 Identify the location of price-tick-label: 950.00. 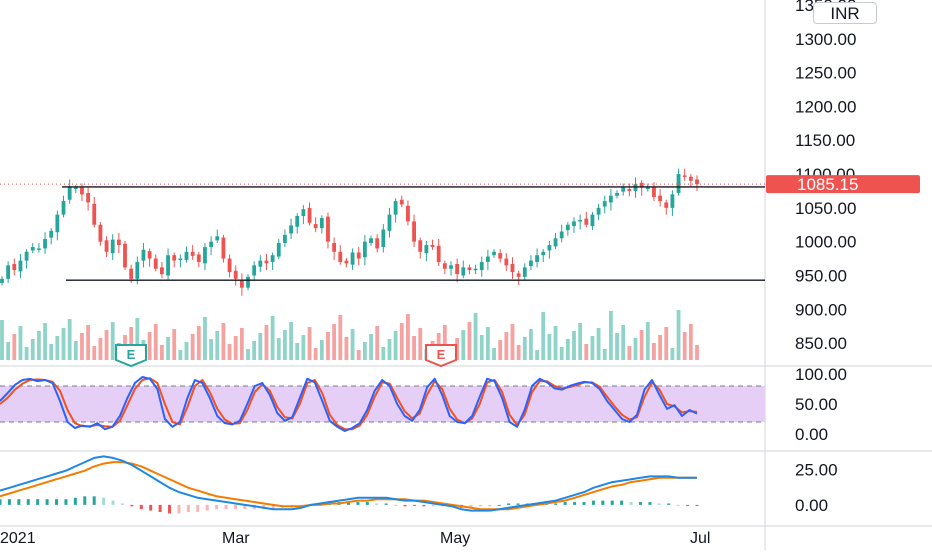
(821, 275).